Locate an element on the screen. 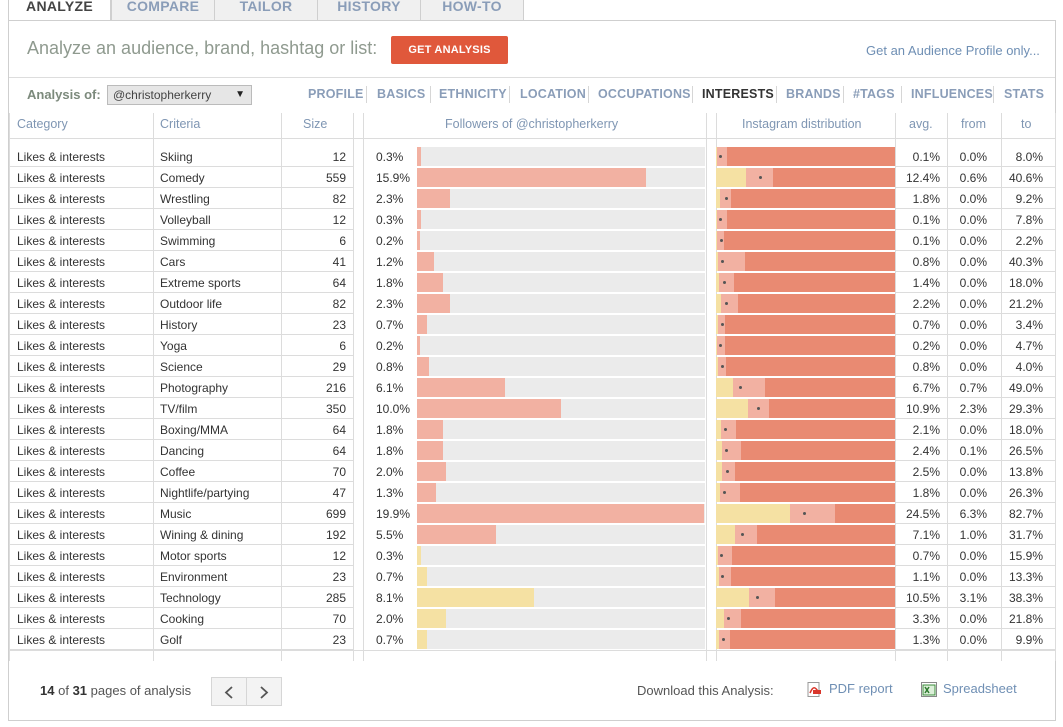 This screenshot has width=1063, height=727. pdf-icon is located at coordinates (814, 689).